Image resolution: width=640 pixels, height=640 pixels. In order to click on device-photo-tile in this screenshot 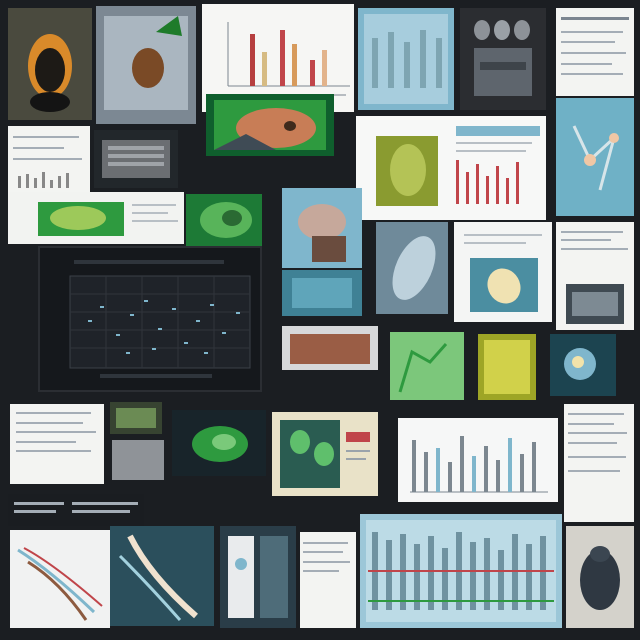, I will do `click(258, 577)`.